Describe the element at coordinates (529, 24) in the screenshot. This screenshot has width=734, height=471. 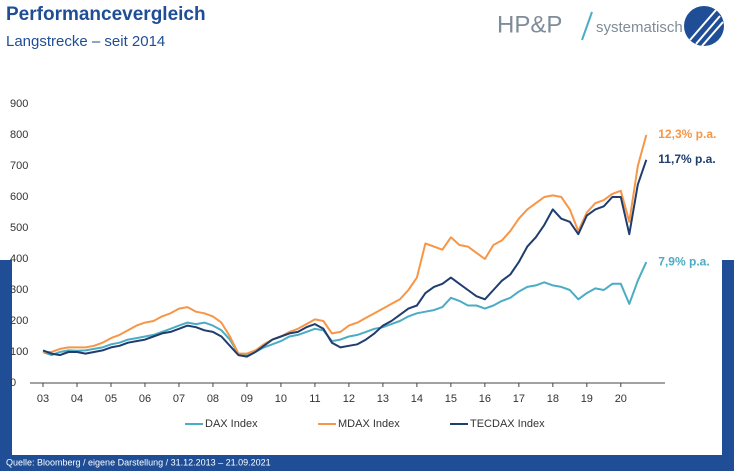
I see `logo-brand: HP&P` at that location.